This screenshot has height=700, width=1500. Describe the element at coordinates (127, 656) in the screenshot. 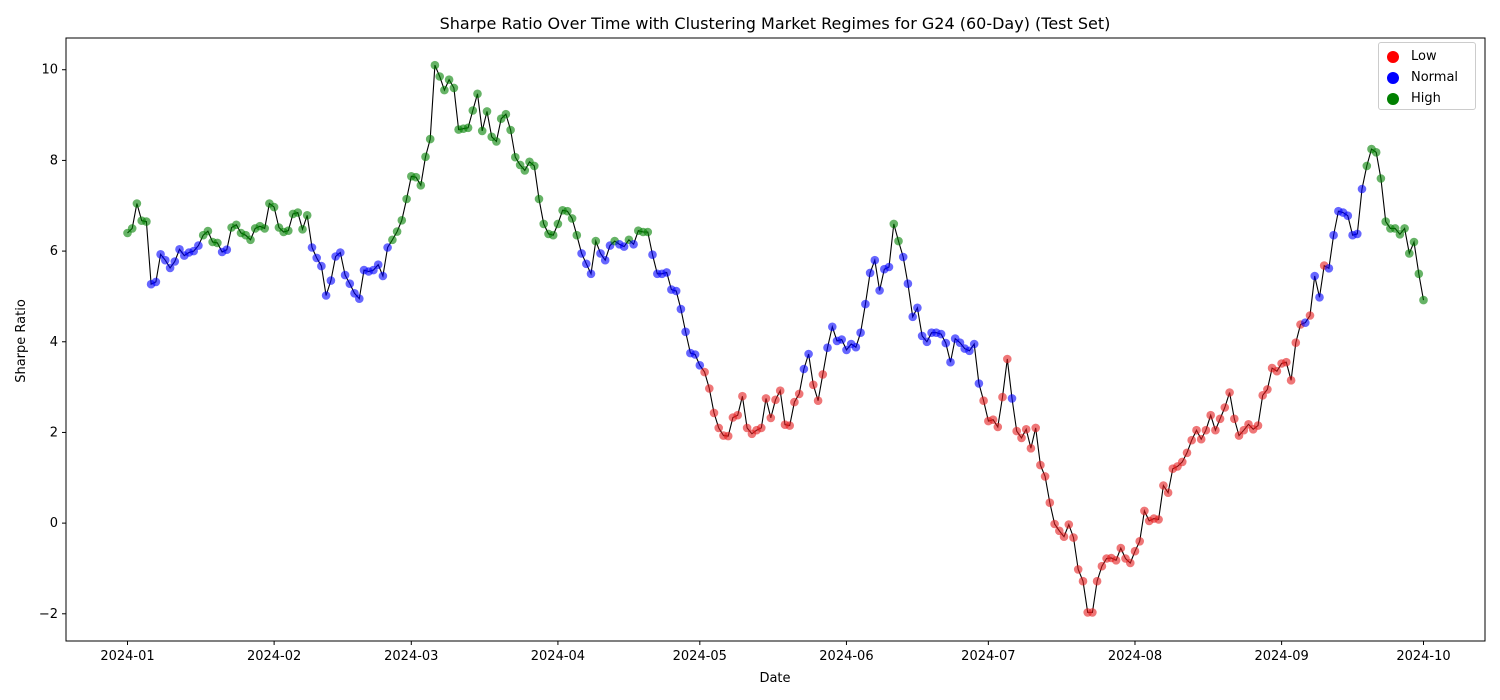

I see `x-tick-label: 2024-01` at that location.